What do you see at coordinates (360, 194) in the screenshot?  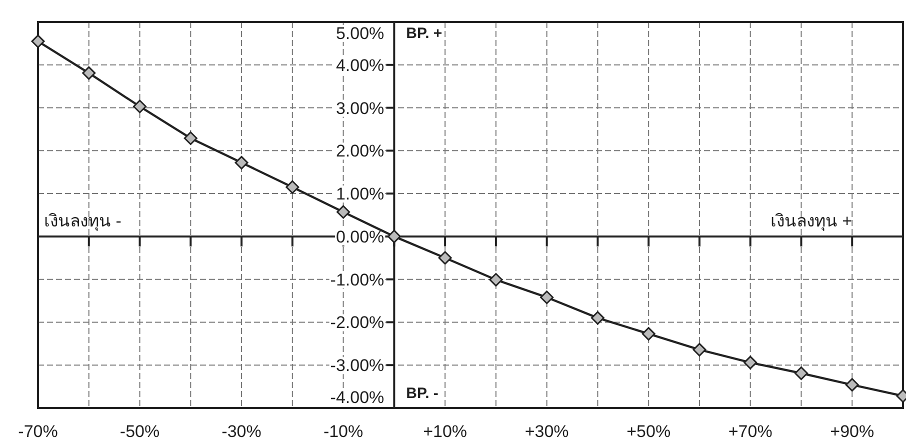 I see `y-tick-label: 1.00%` at bounding box center [360, 194].